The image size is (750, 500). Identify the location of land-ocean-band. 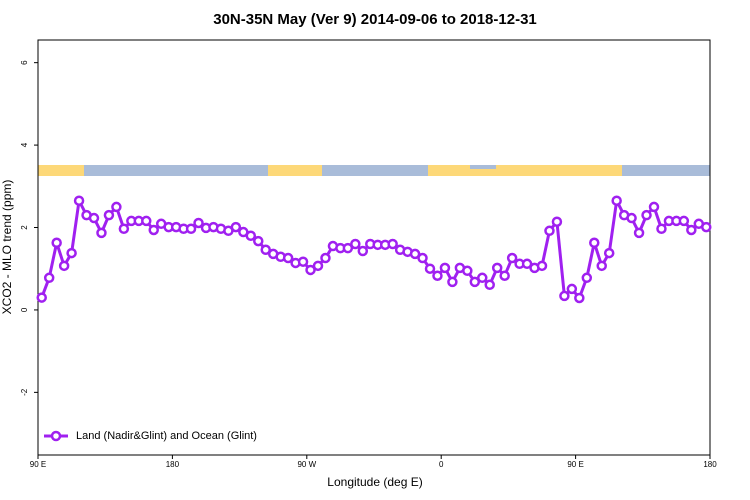
(374, 170).